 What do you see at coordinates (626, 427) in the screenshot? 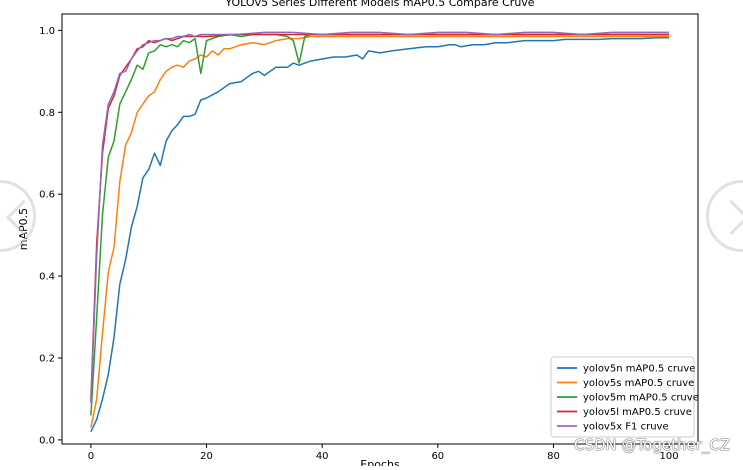
I see `legend-label: yolov5x F1 cruve` at bounding box center [626, 427].